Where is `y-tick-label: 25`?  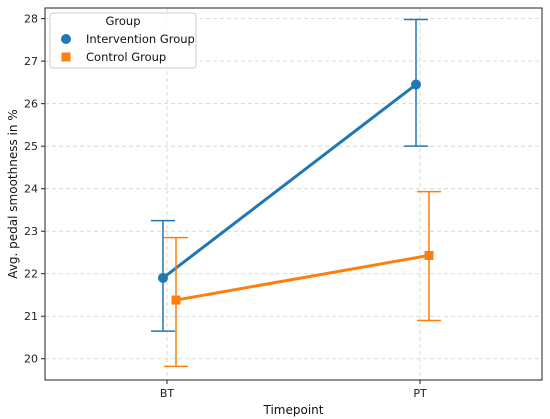
y-tick-label: 25 is located at coordinates (31, 146).